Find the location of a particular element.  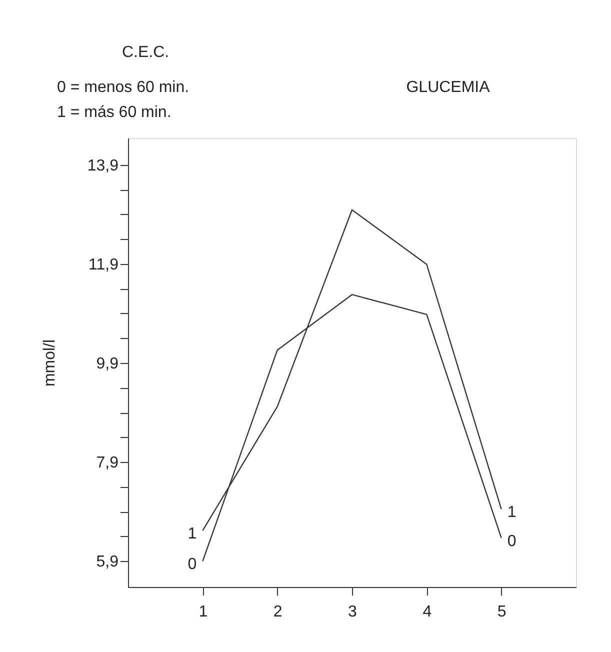

series-label: 1 is located at coordinates (192, 534).